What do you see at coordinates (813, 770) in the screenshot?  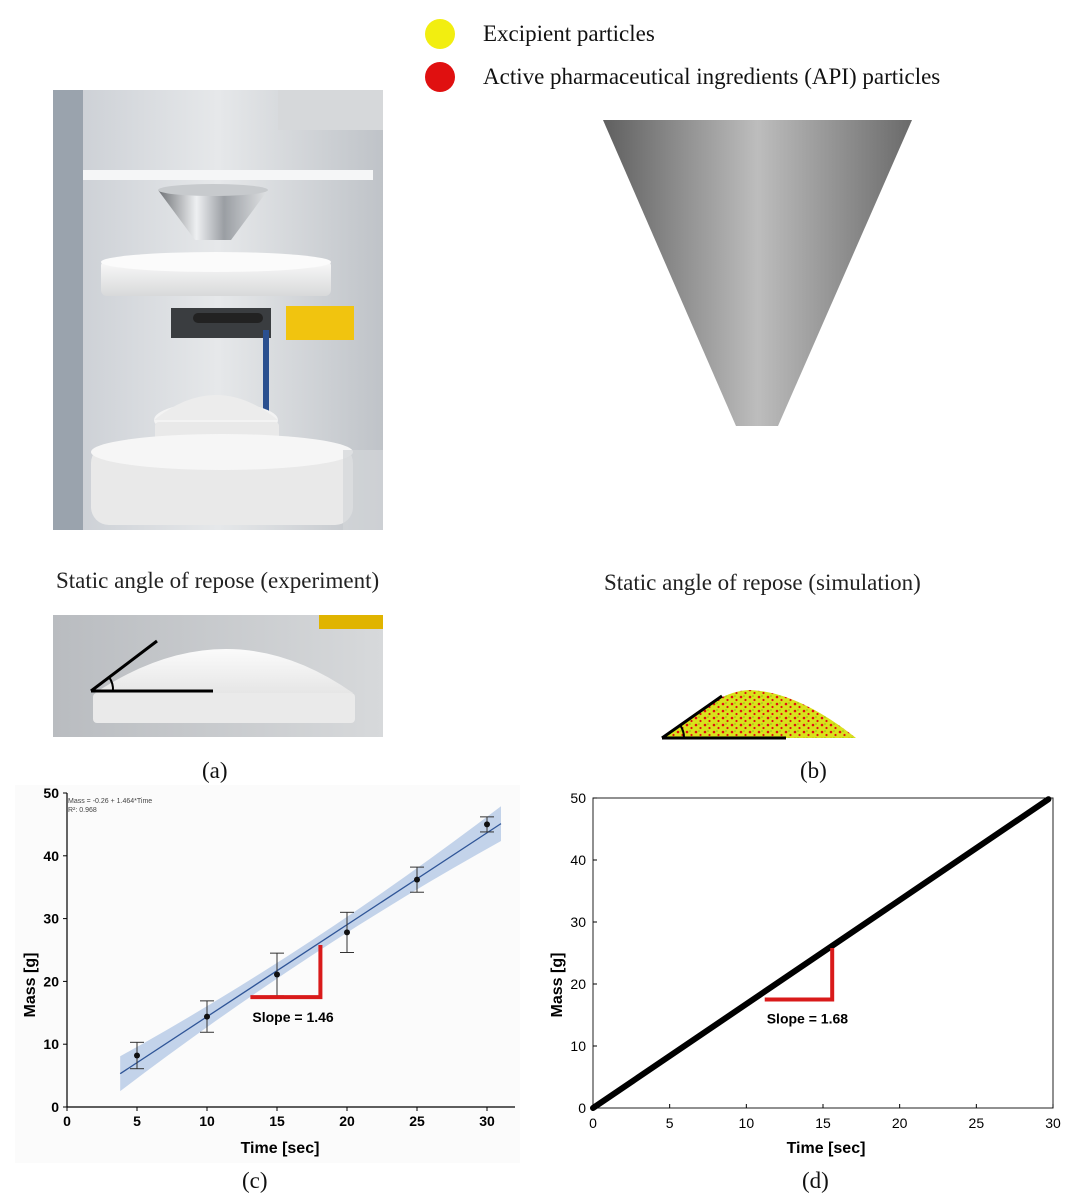 I see `panel-label-b: (b)` at bounding box center [813, 770].